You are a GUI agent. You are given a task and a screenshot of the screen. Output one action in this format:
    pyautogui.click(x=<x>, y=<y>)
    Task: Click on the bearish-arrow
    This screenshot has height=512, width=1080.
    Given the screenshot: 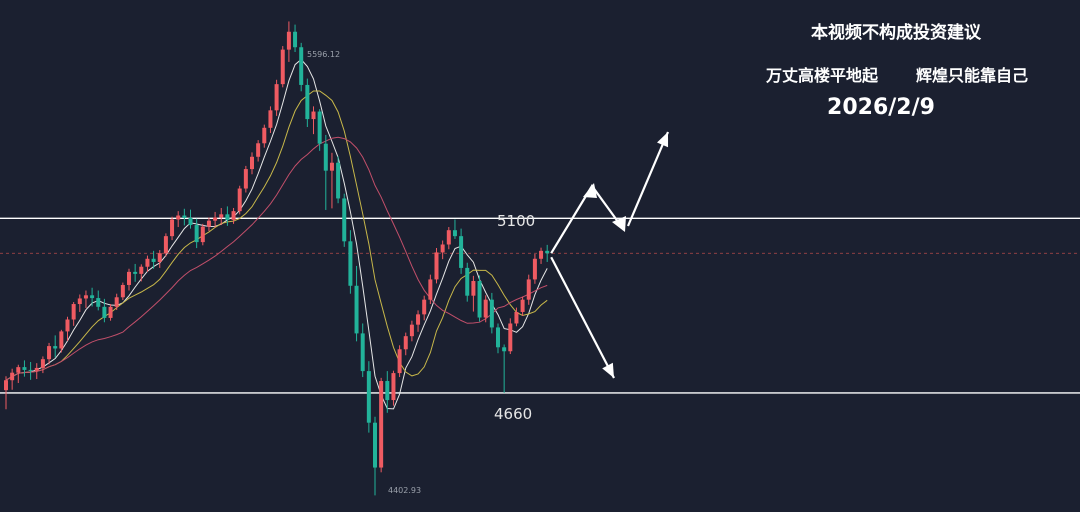 What is the action you would take?
    pyautogui.click(x=582, y=317)
    